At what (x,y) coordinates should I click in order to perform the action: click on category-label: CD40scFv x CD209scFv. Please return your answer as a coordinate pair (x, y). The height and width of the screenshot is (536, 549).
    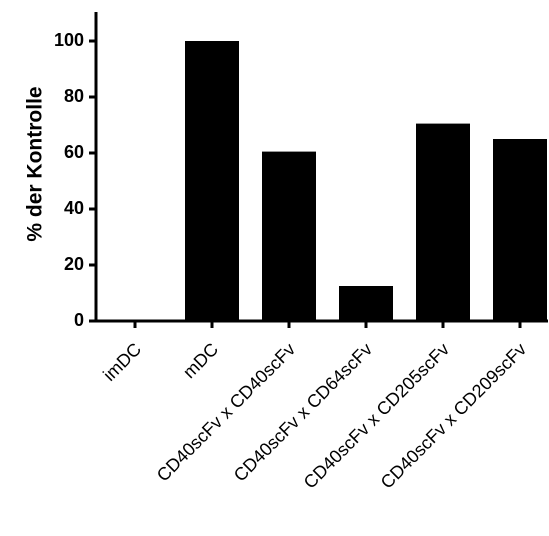
    Looking at the image, I should click on (453, 415).